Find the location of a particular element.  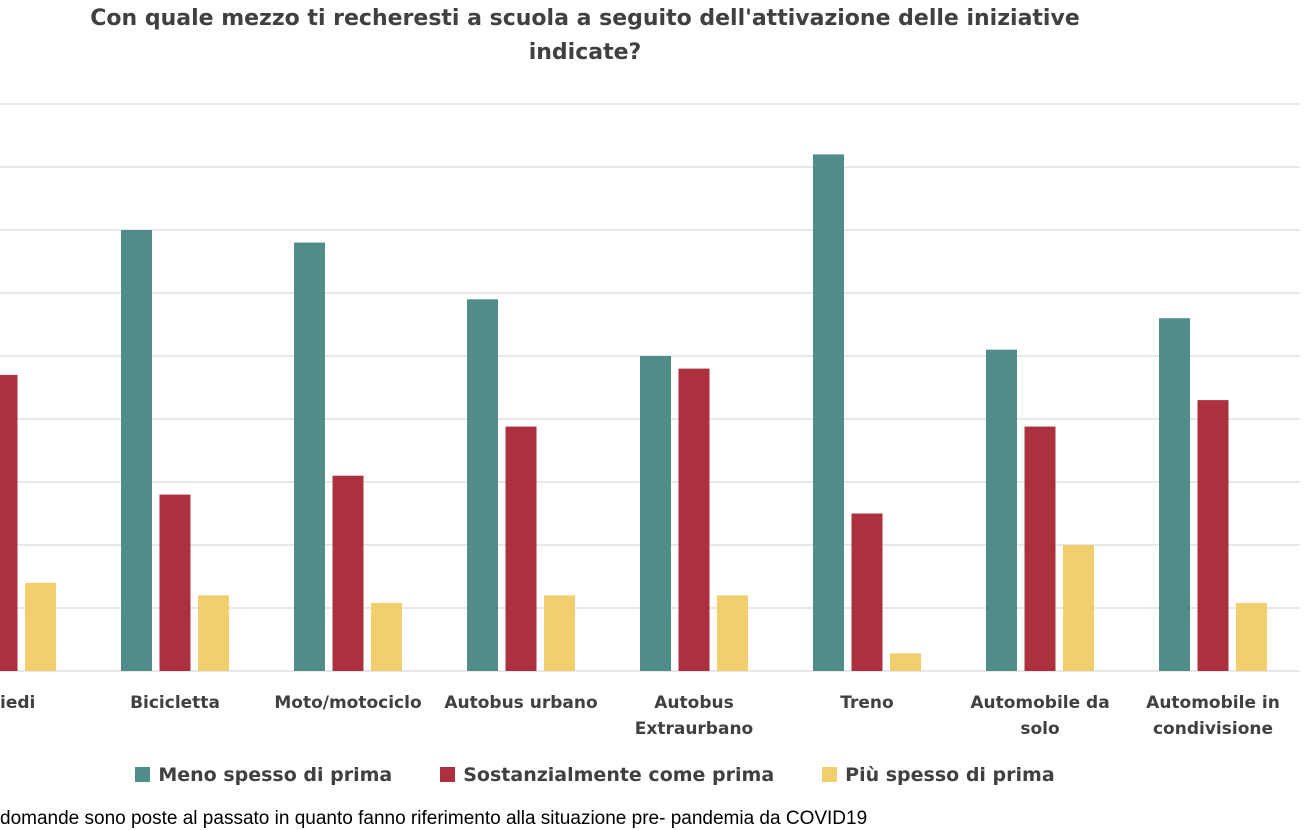

x-tick-label: Automobile in condivisione is located at coordinates (1213, 716).